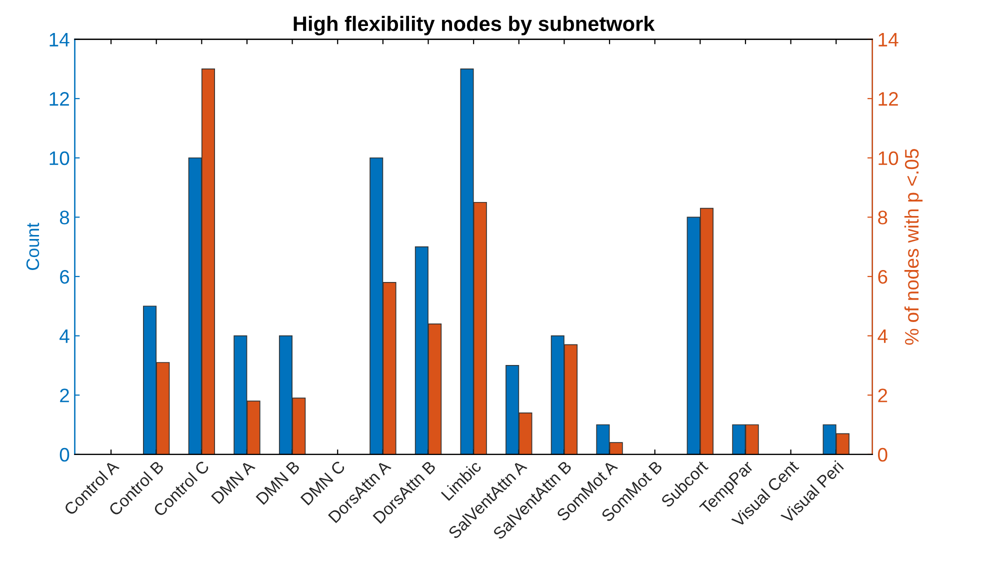 This screenshot has height=561, width=997. Describe the element at coordinates (65, 217) in the screenshot. I see `y-tick-label: 8` at that location.